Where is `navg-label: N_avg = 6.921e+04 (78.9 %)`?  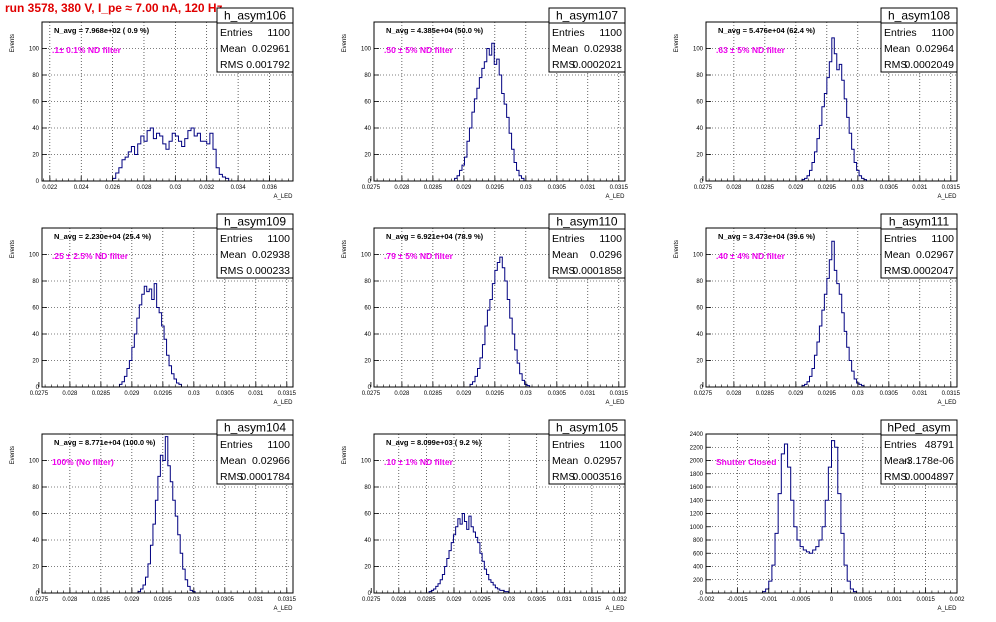
navg-label: N_avg = 6.921e+04 (78.9 %) is located at coordinates (435, 236).